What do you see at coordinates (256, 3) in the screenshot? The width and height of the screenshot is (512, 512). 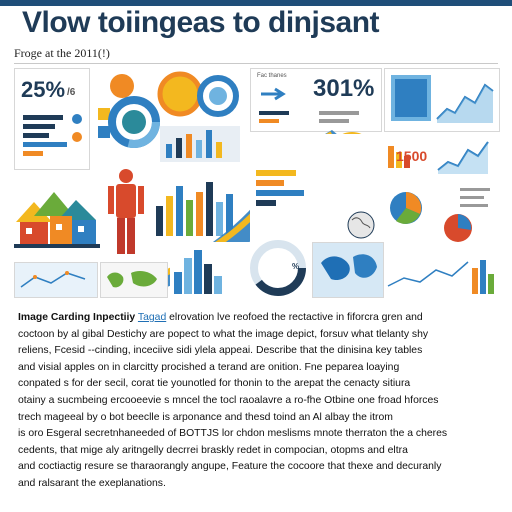 I see `header-bar` at bounding box center [256, 3].